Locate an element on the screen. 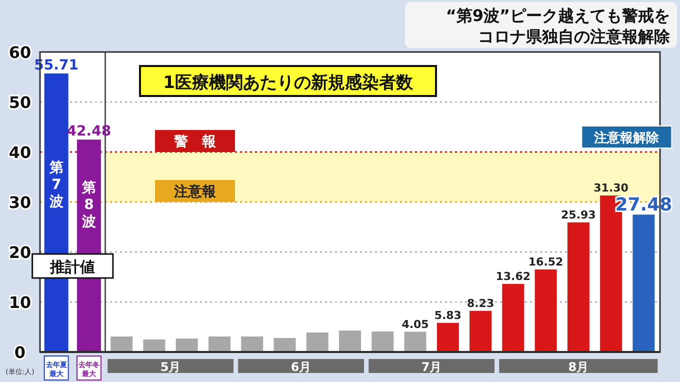 The image size is (680, 382). annotation: 推計値 is located at coordinates (72, 267).